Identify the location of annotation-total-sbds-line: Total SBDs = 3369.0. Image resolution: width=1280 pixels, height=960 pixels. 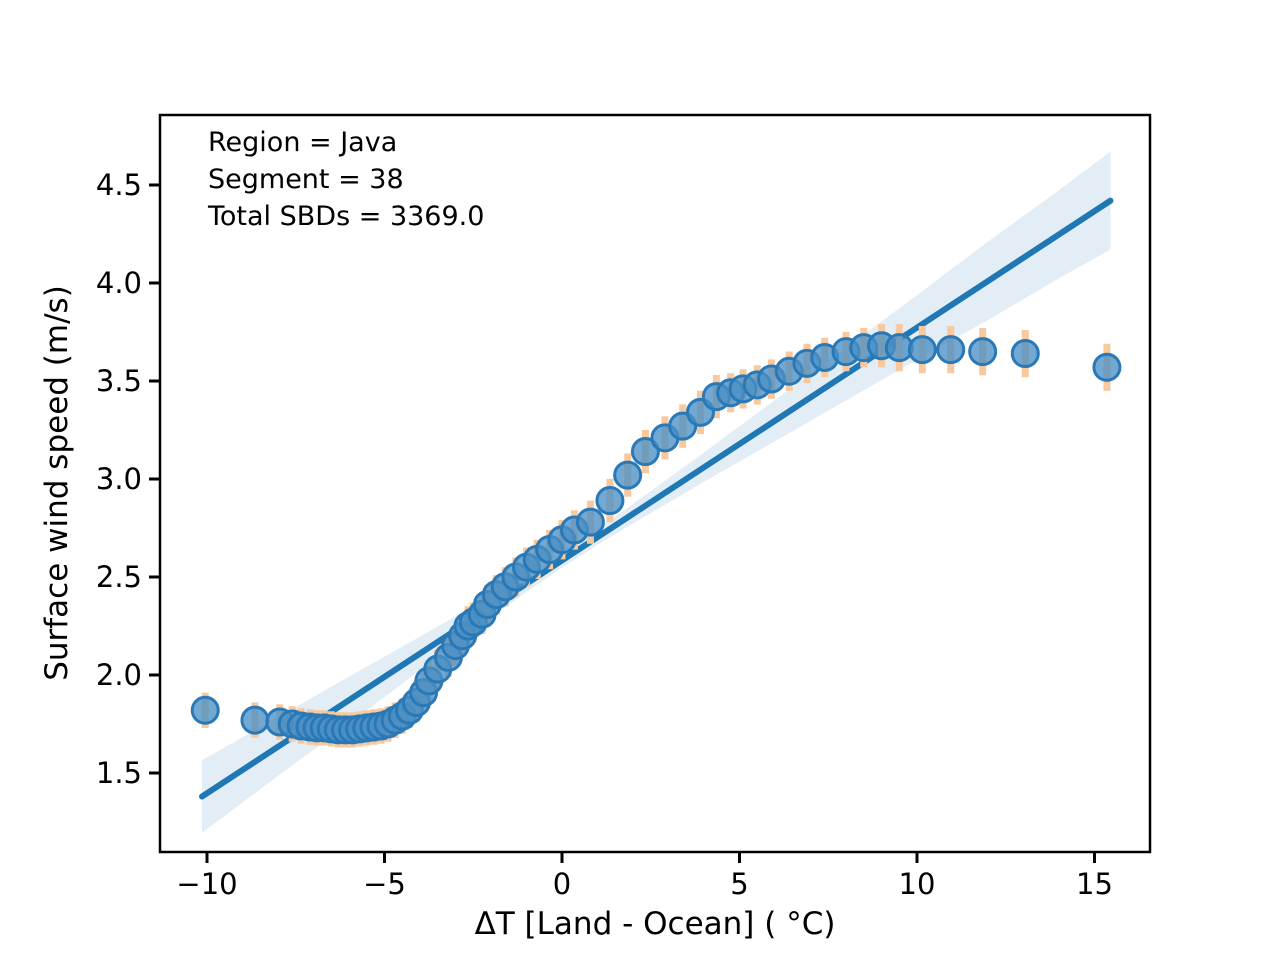
(346, 216).